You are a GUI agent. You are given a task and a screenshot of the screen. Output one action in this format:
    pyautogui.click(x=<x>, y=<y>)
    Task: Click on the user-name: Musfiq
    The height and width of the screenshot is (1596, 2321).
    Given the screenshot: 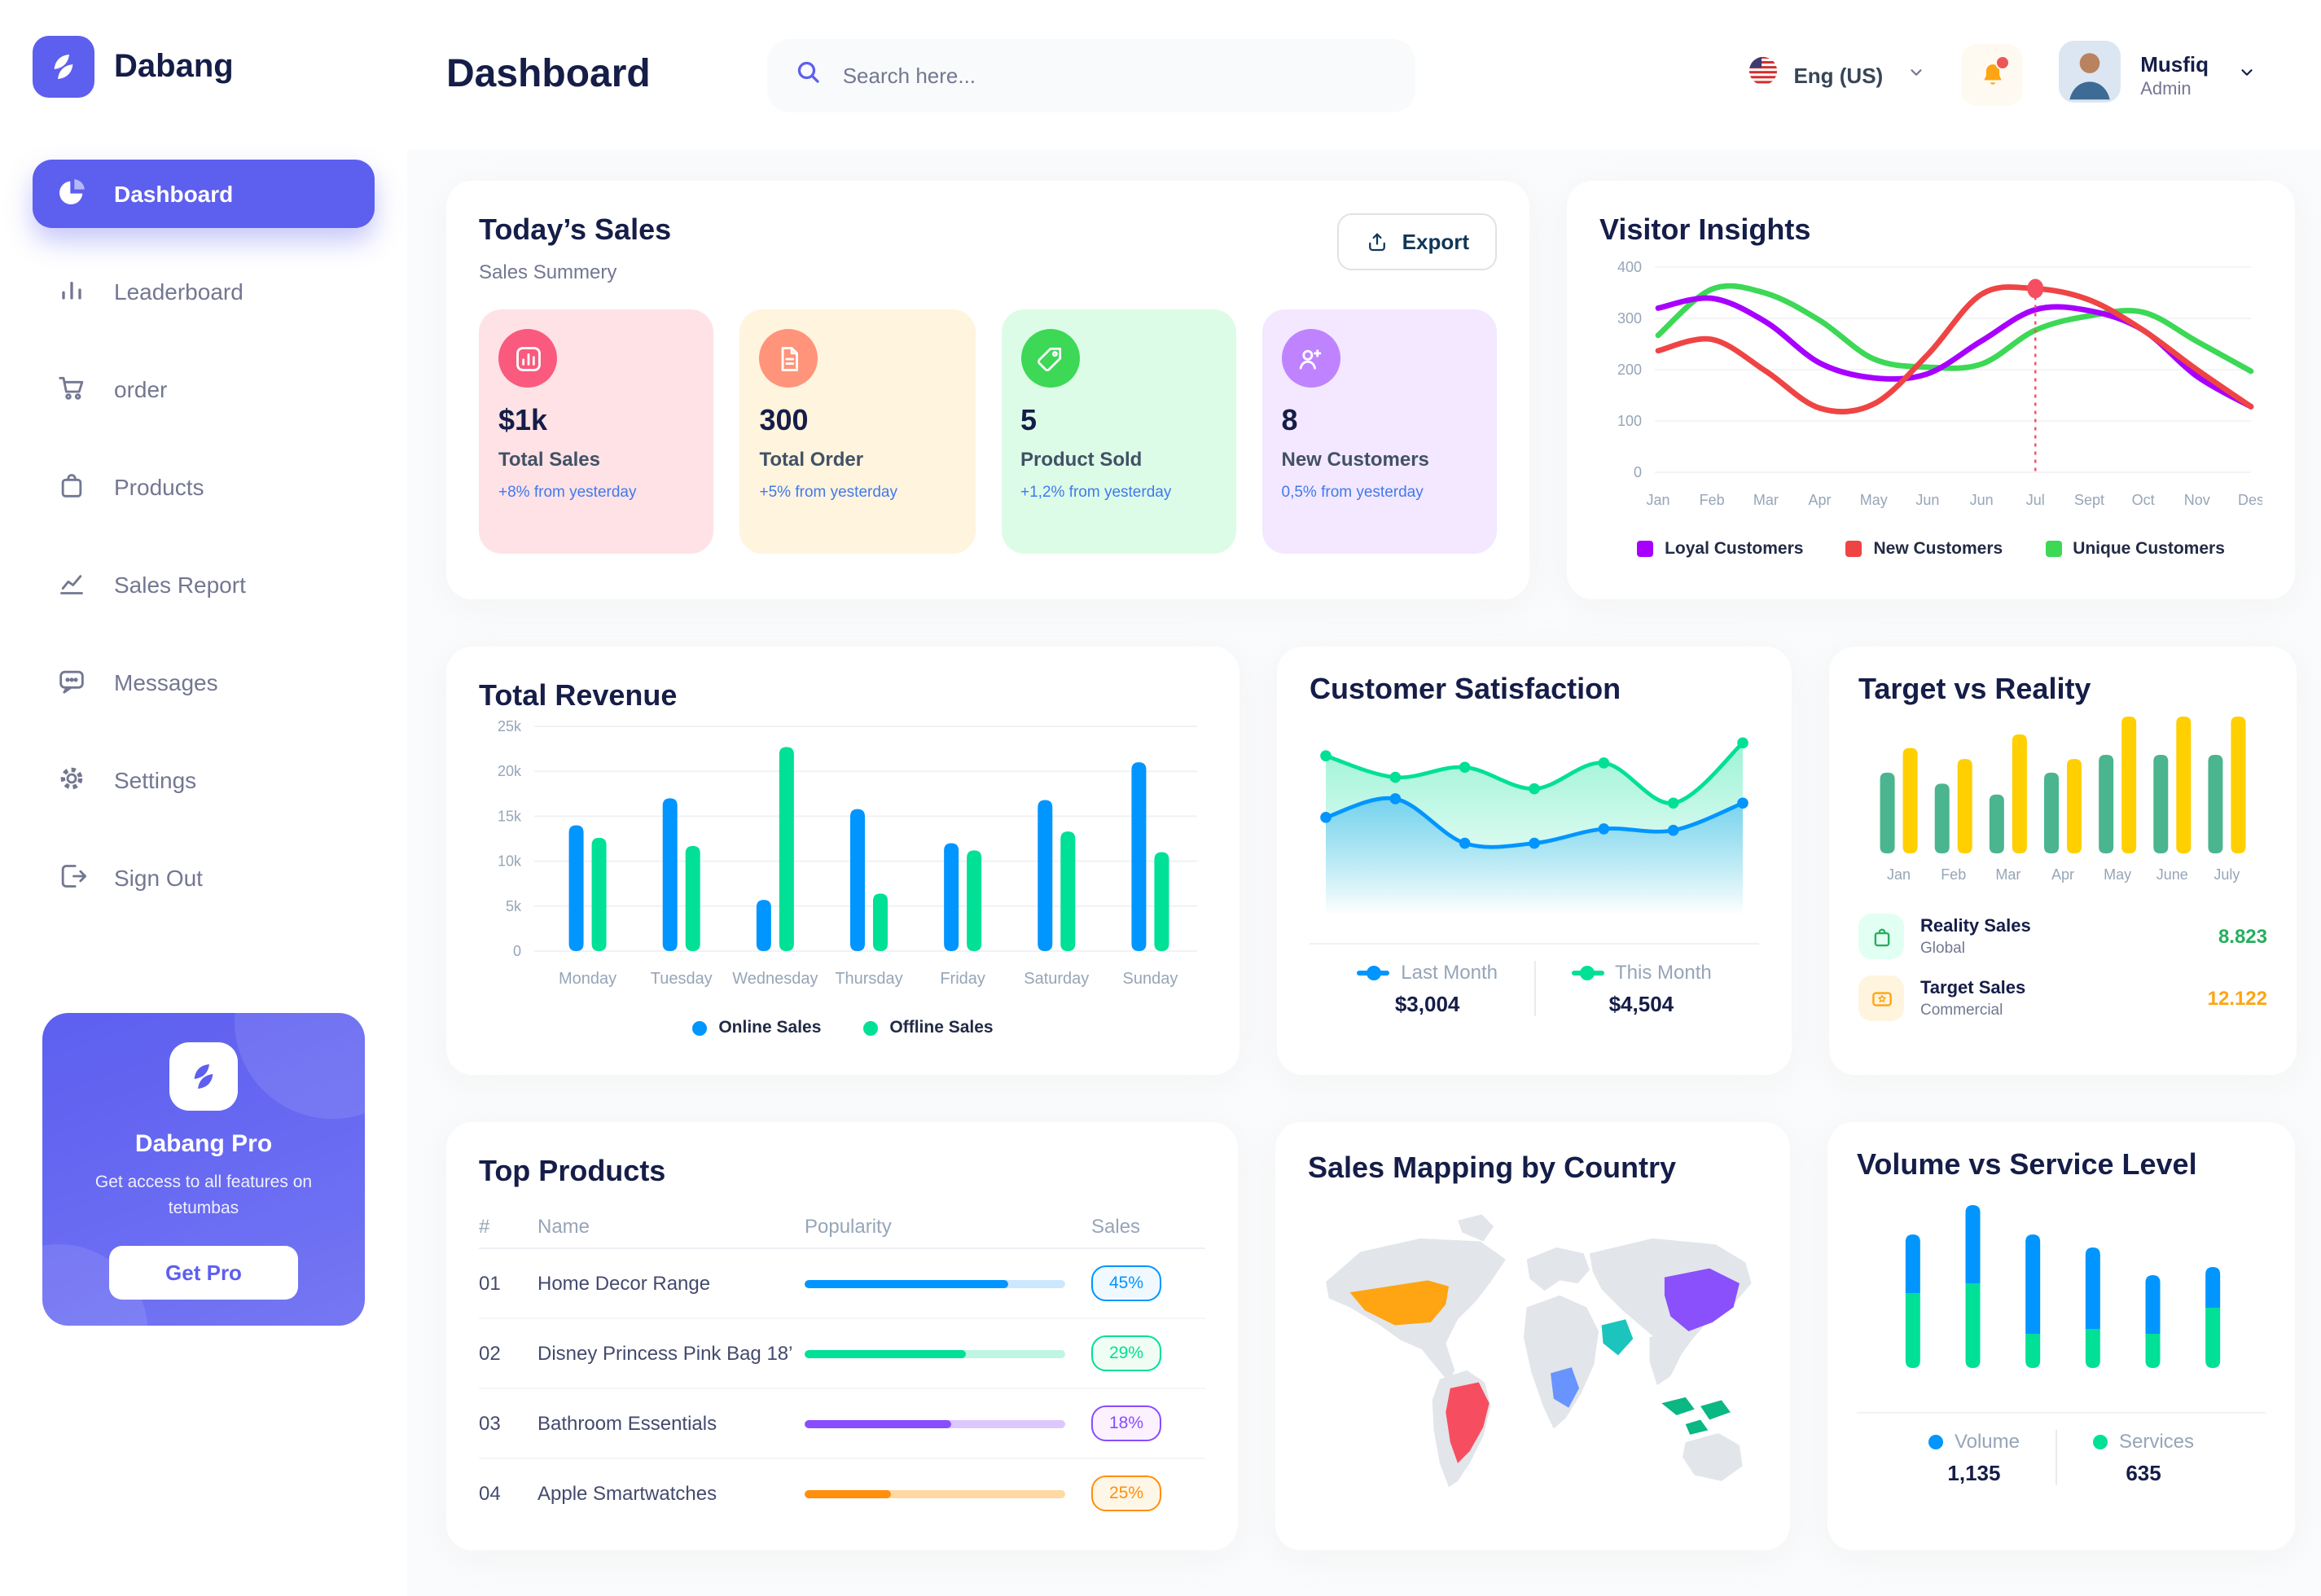 What is the action you would take?
    pyautogui.click(x=2174, y=63)
    